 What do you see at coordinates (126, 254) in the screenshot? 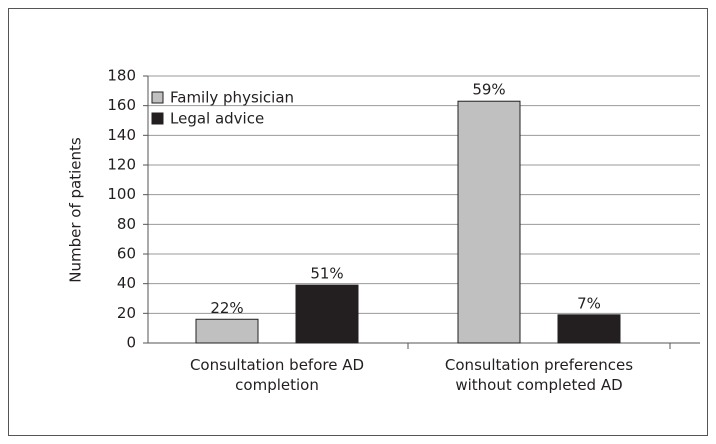
I see `y-tick-label: 60` at bounding box center [126, 254].